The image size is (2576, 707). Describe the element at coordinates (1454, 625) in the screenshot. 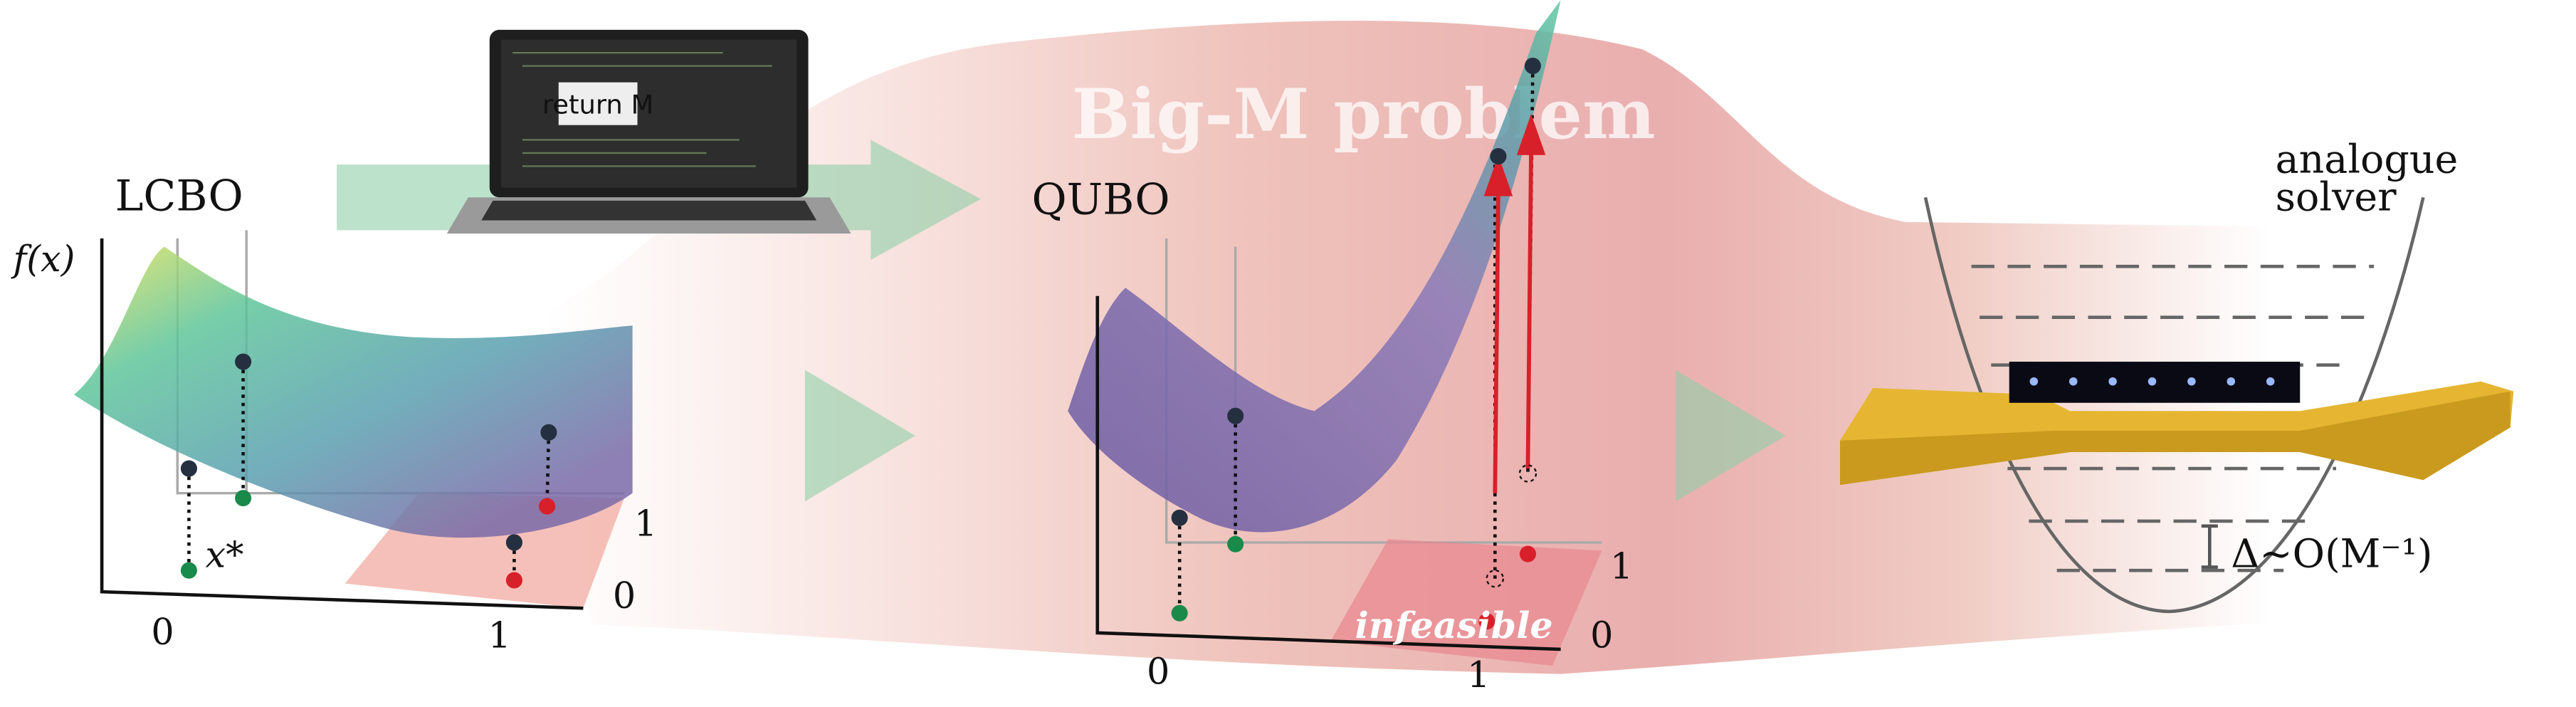

I see `infeasible-label: infeasible` at that location.